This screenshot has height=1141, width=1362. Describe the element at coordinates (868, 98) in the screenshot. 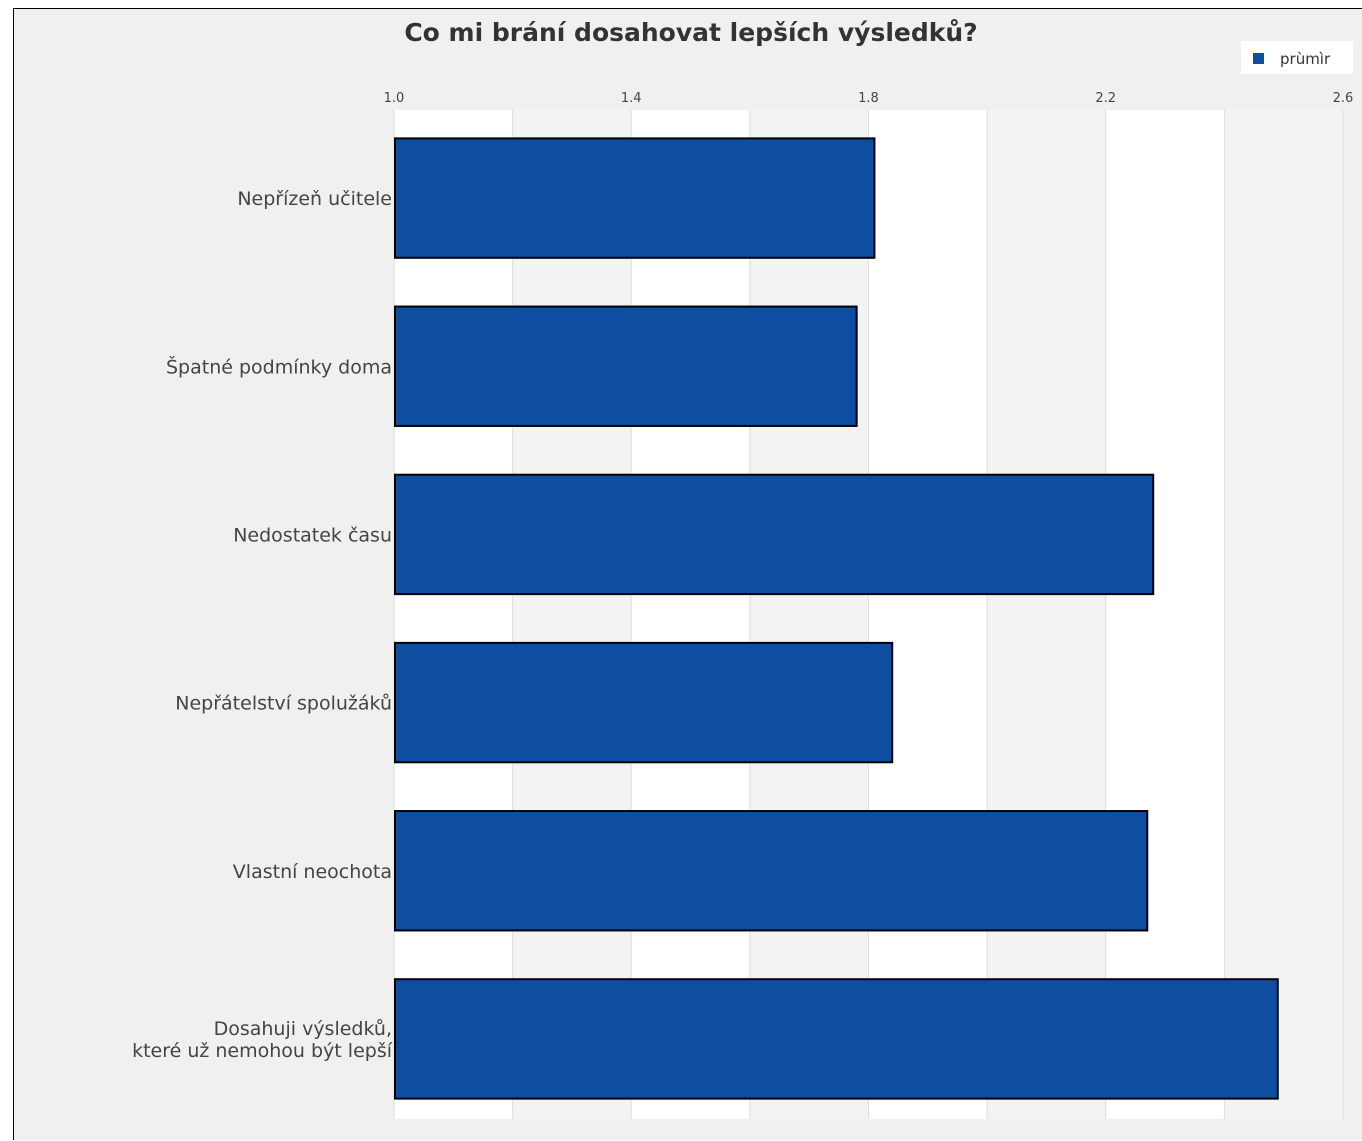

I see `x-tick-label: 1.8` at that location.